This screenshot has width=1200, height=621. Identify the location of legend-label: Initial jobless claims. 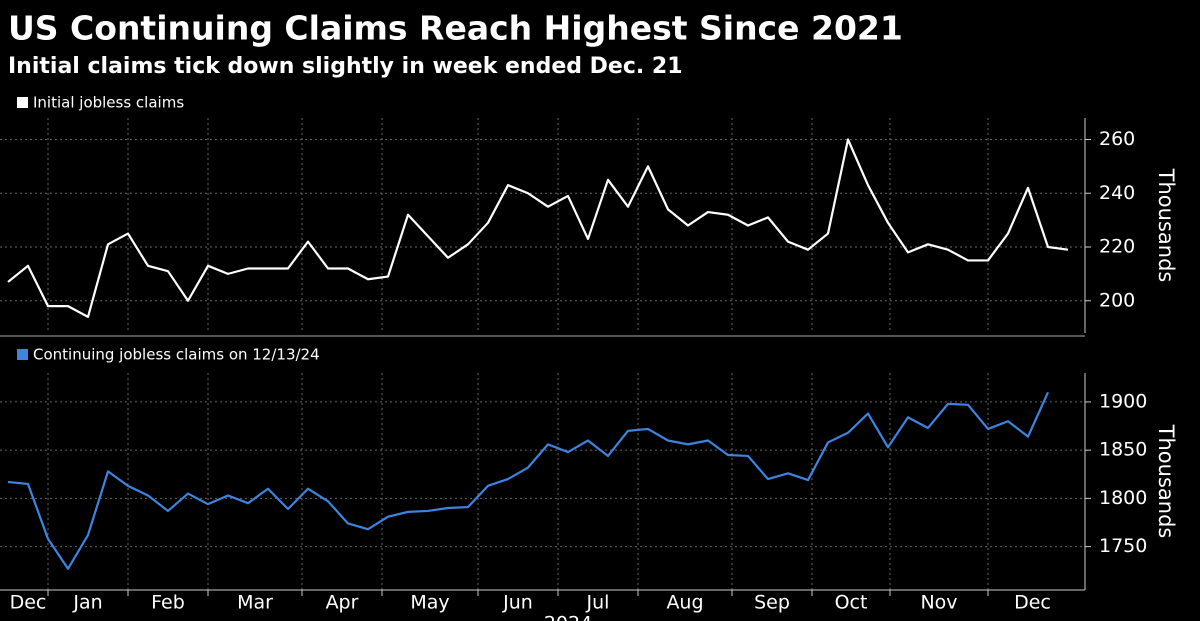
(108, 103).